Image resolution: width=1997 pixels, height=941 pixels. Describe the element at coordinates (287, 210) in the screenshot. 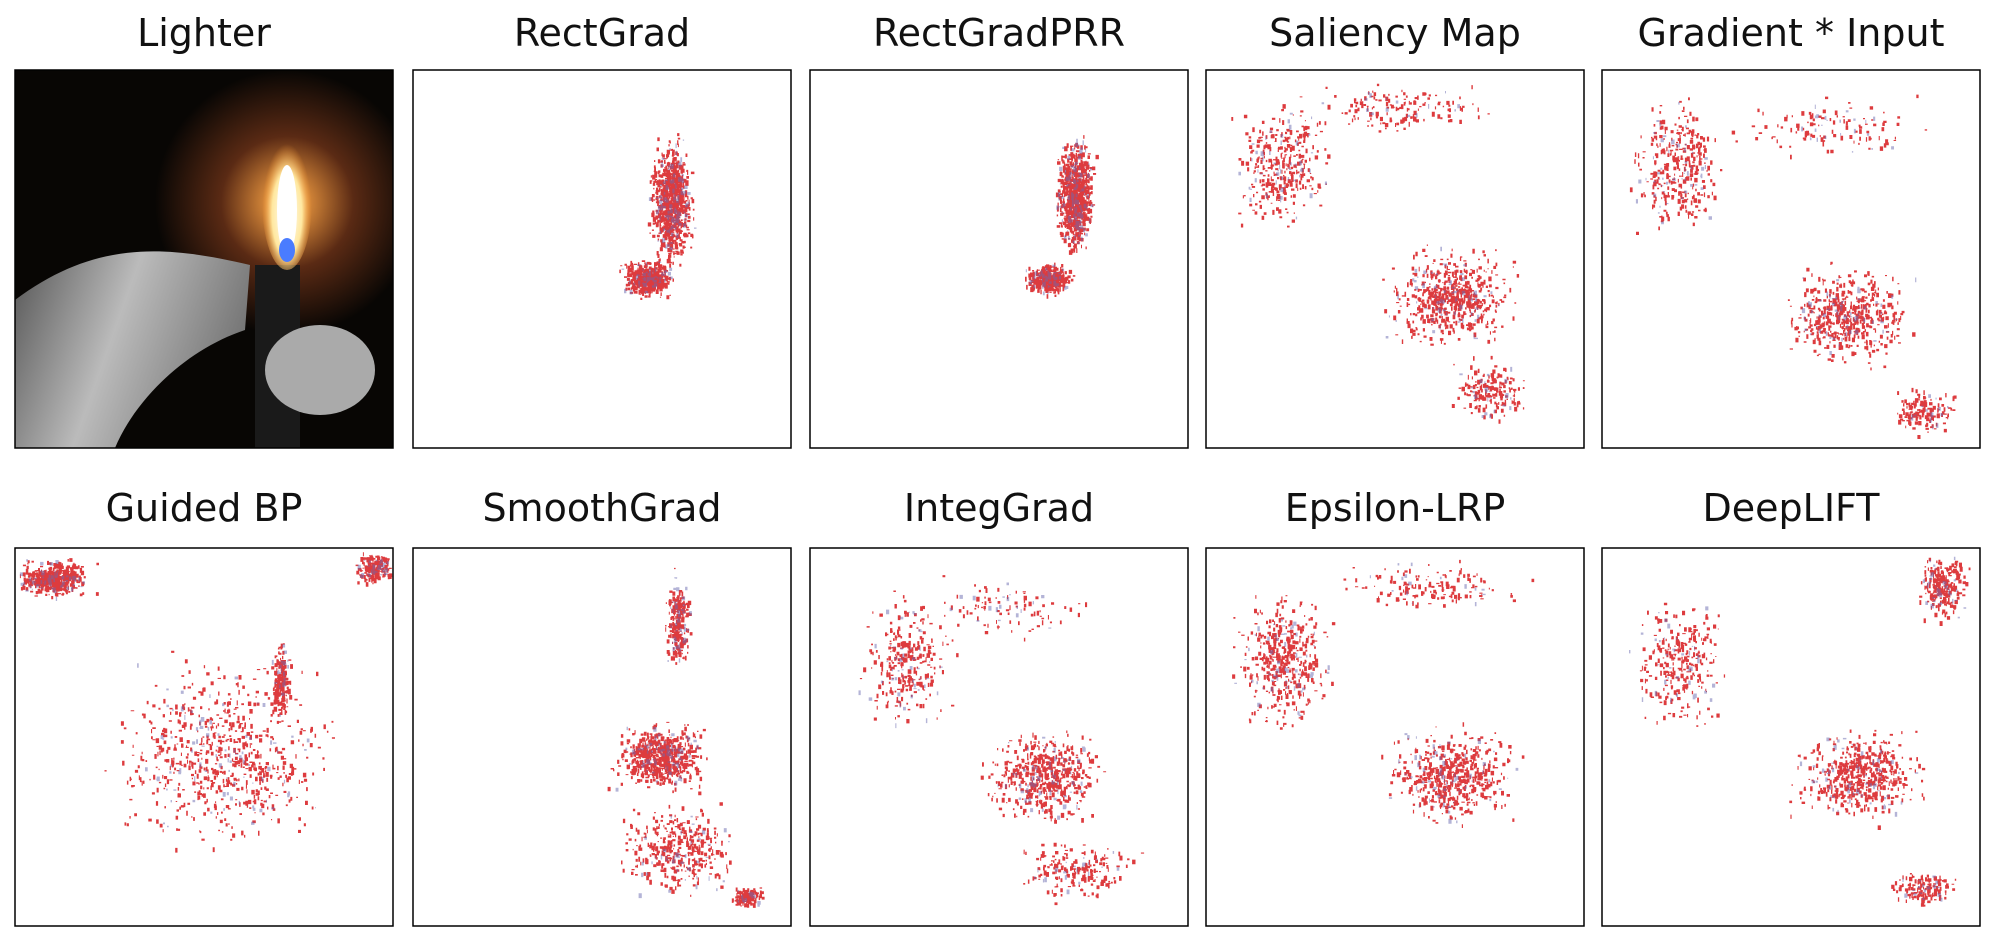

I see `flame` at that location.